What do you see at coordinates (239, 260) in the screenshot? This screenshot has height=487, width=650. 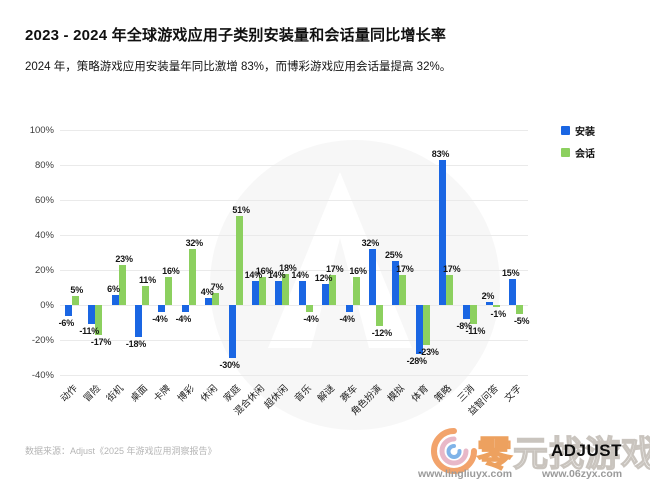 I see `bar-会话-家庭` at bounding box center [239, 260].